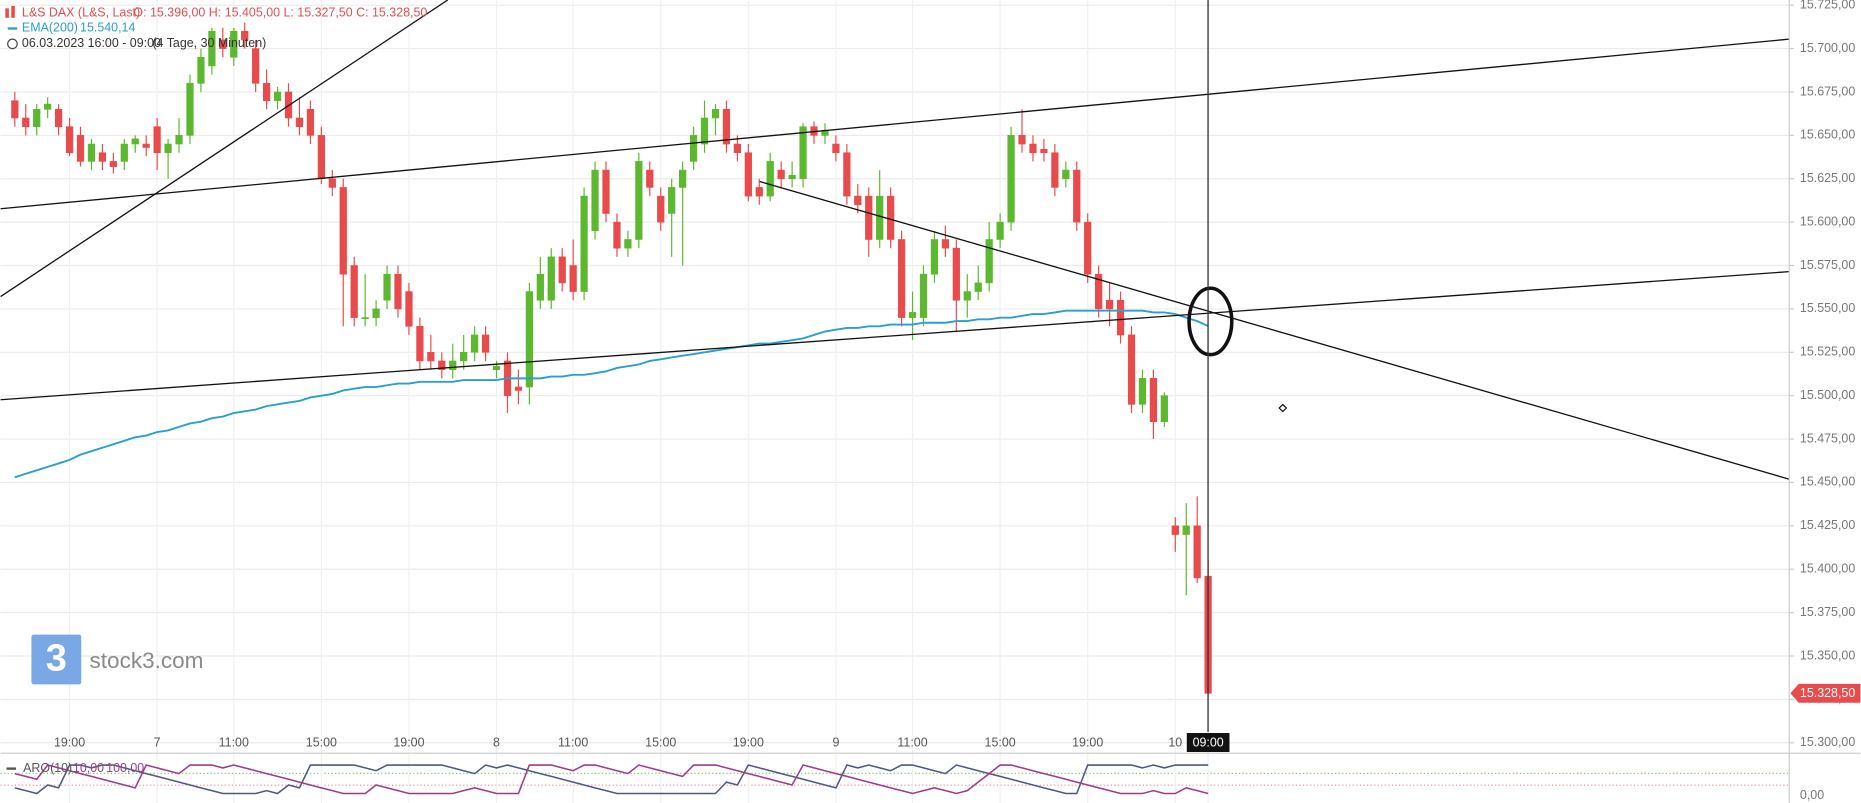 The height and width of the screenshot is (803, 1861). What do you see at coordinates (496, 742) in the screenshot?
I see `x-tick-label: 8` at bounding box center [496, 742].